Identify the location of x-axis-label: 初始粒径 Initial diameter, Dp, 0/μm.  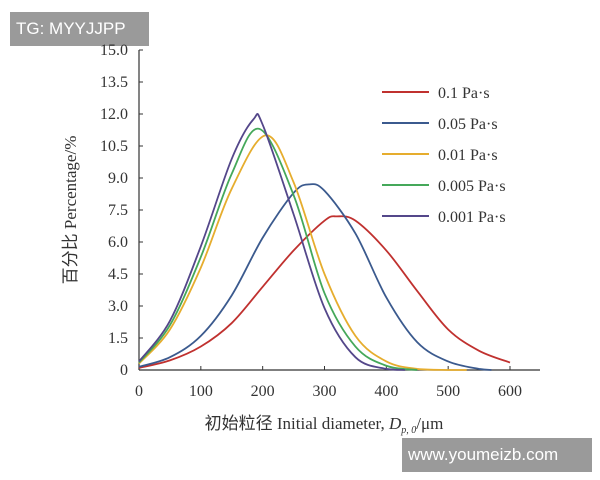
(324, 425).